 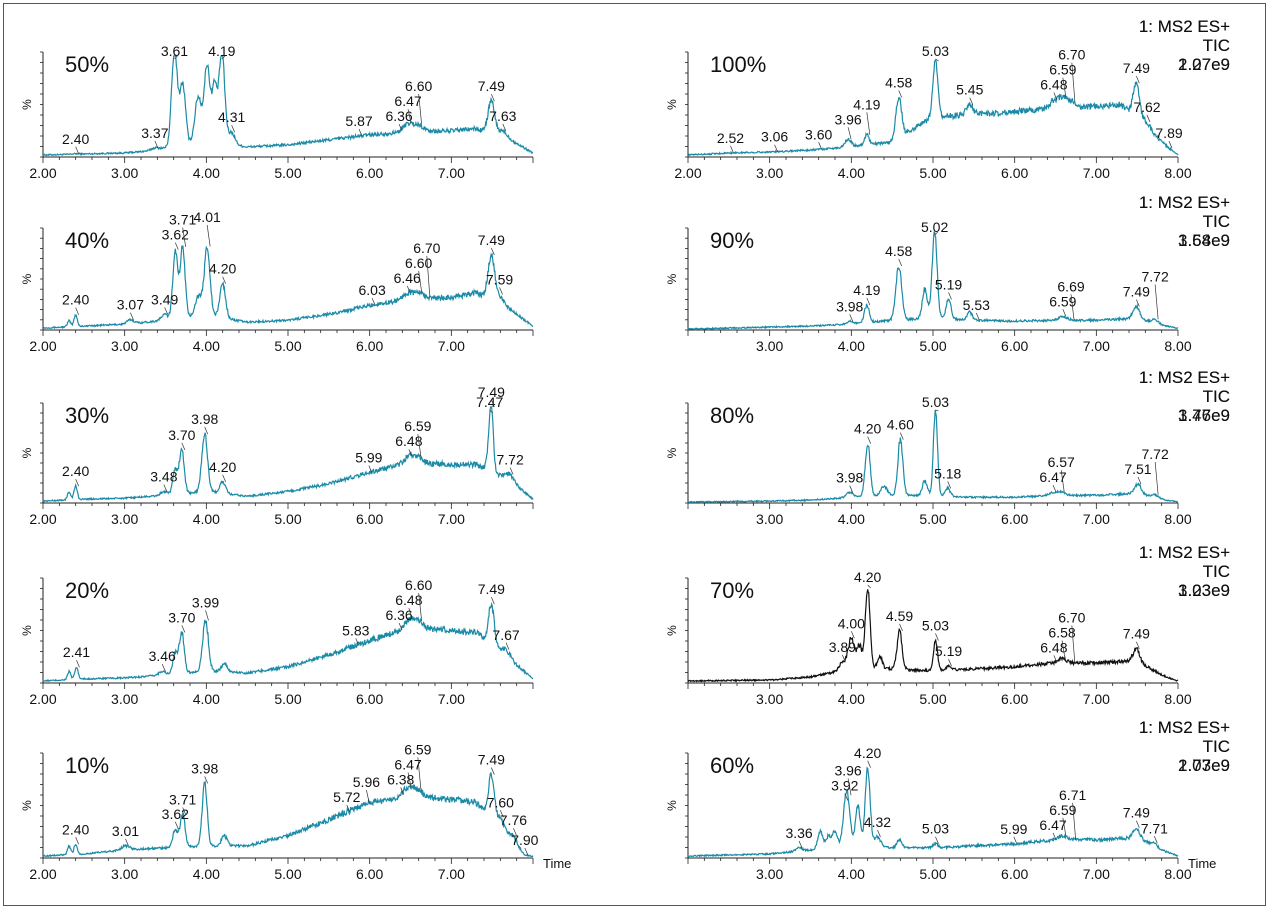 What do you see at coordinates (738, 64) in the screenshot?
I see `pct-label: 100%` at bounding box center [738, 64].